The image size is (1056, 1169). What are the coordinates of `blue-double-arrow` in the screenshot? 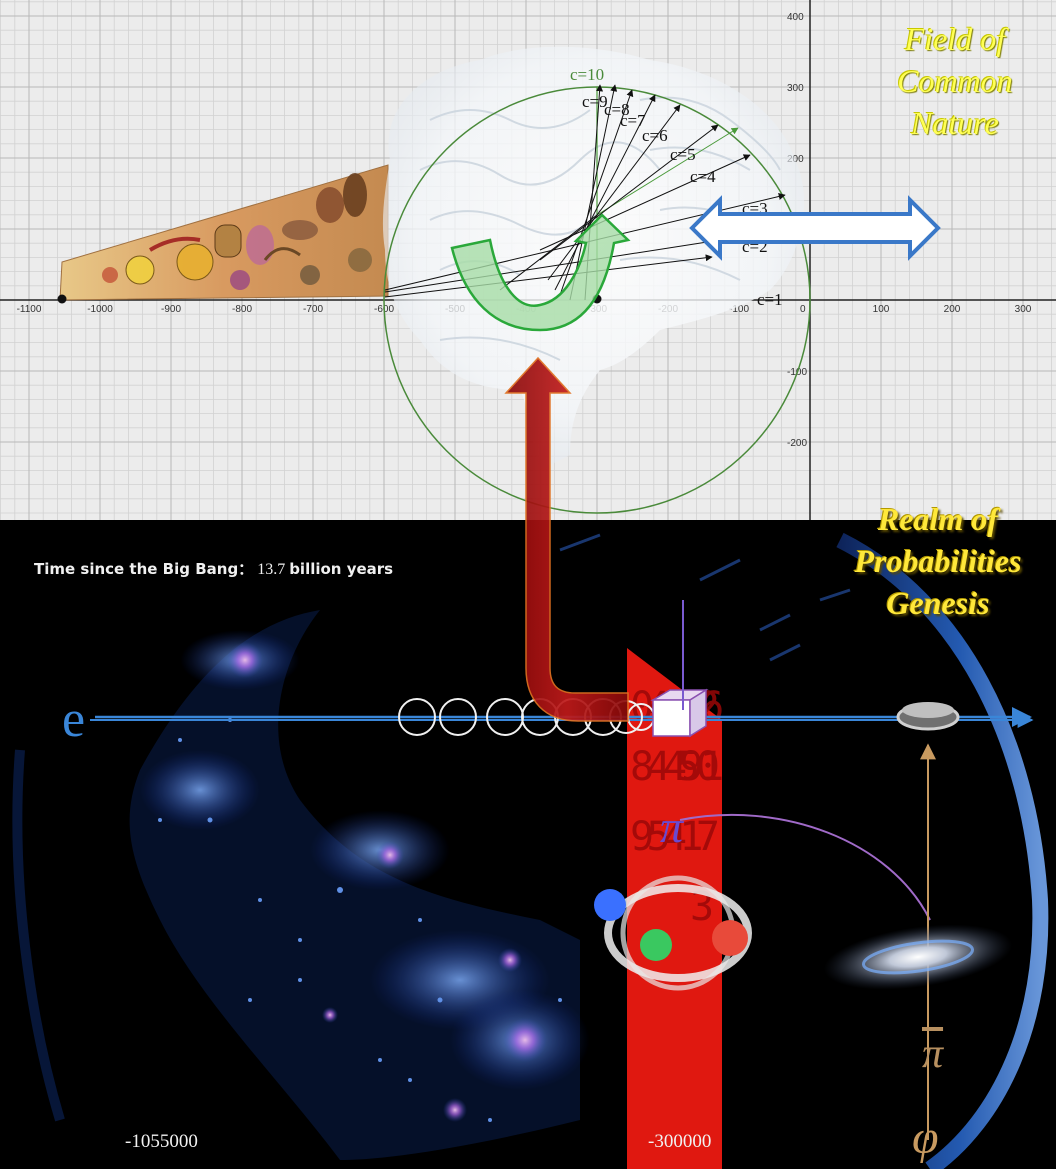 It's located at (815, 228).